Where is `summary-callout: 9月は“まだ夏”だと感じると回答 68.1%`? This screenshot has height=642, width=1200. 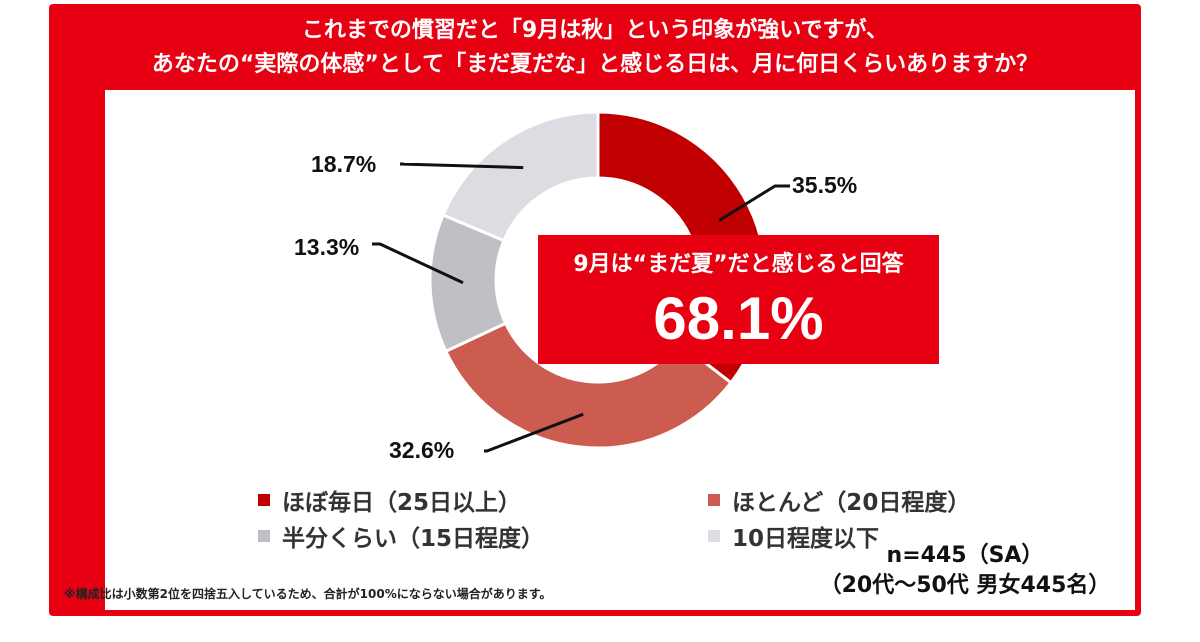 summary-callout: 9月は“まだ夏”だと感じると回答 68.1% is located at coordinates (738, 299).